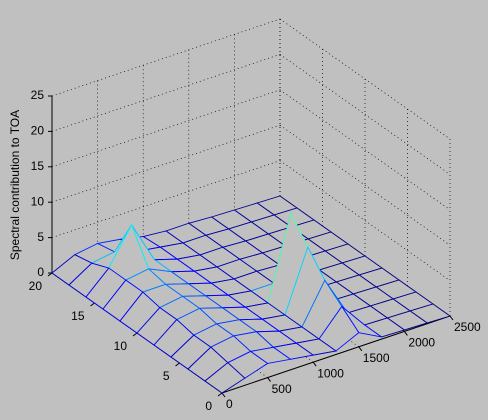 The height and width of the screenshot is (420, 488). Describe the element at coordinates (166, 376) in the screenshot. I see `y-tick-label: 5` at that location.